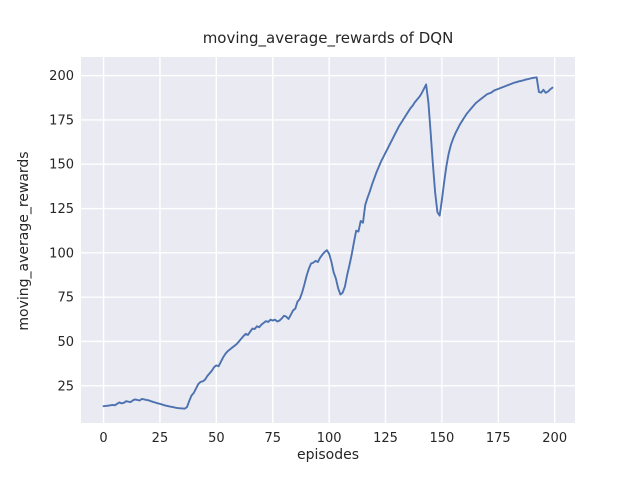  Describe the element at coordinates (216, 438) in the screenshot. I see `x-tick-label: 50` at that location.